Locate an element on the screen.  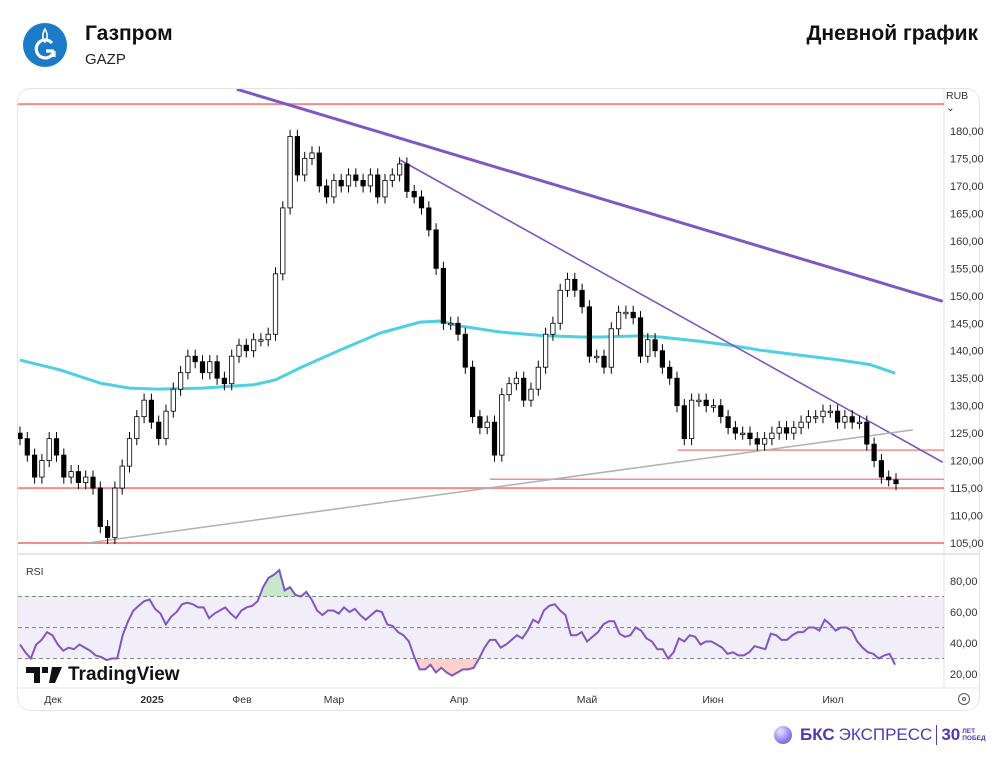
currency-selector: RUB ⌄ is located at coordinates (962, 102).